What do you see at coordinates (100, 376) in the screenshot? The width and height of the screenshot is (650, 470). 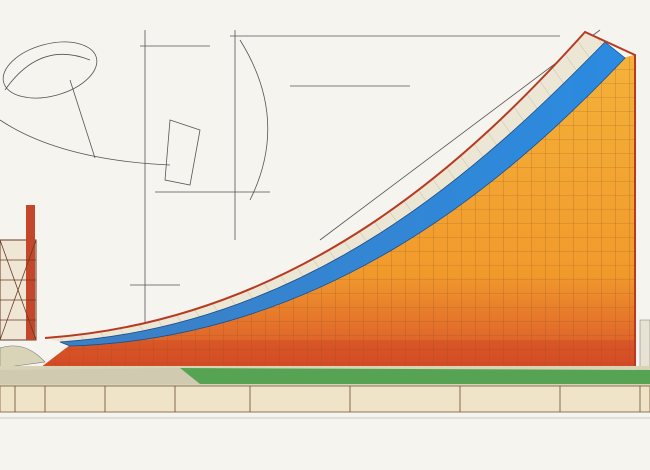 I see `path-strip` at bounding box center [100, 376].